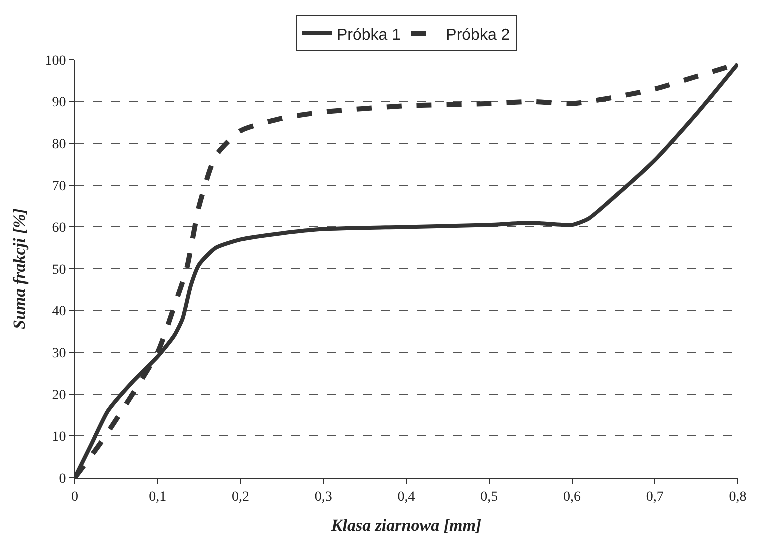 The width and height of the screenshot is (759, 548). What do you see at coordinates (489, 497) in the screenshot?
I see `x-tick-label: 0,5` at bounding box center [489, 497].